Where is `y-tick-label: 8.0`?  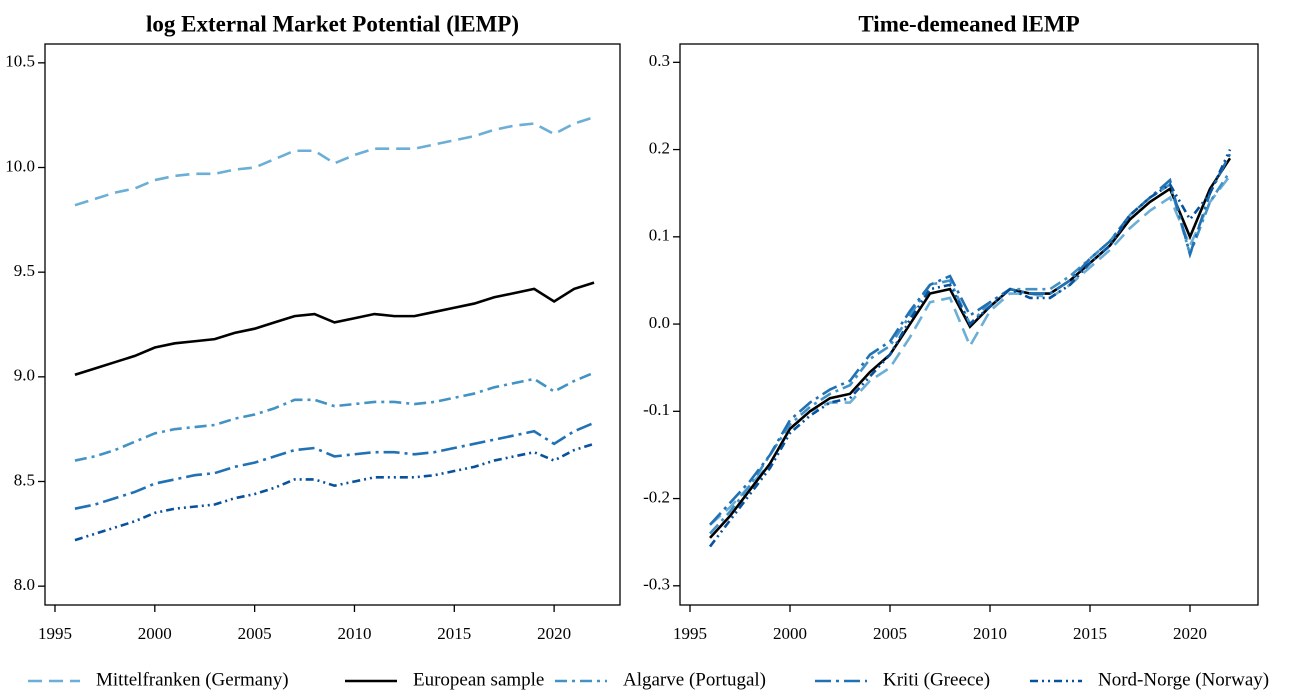
y-tick-label: 8.0 is located at coordinates (24, 584).